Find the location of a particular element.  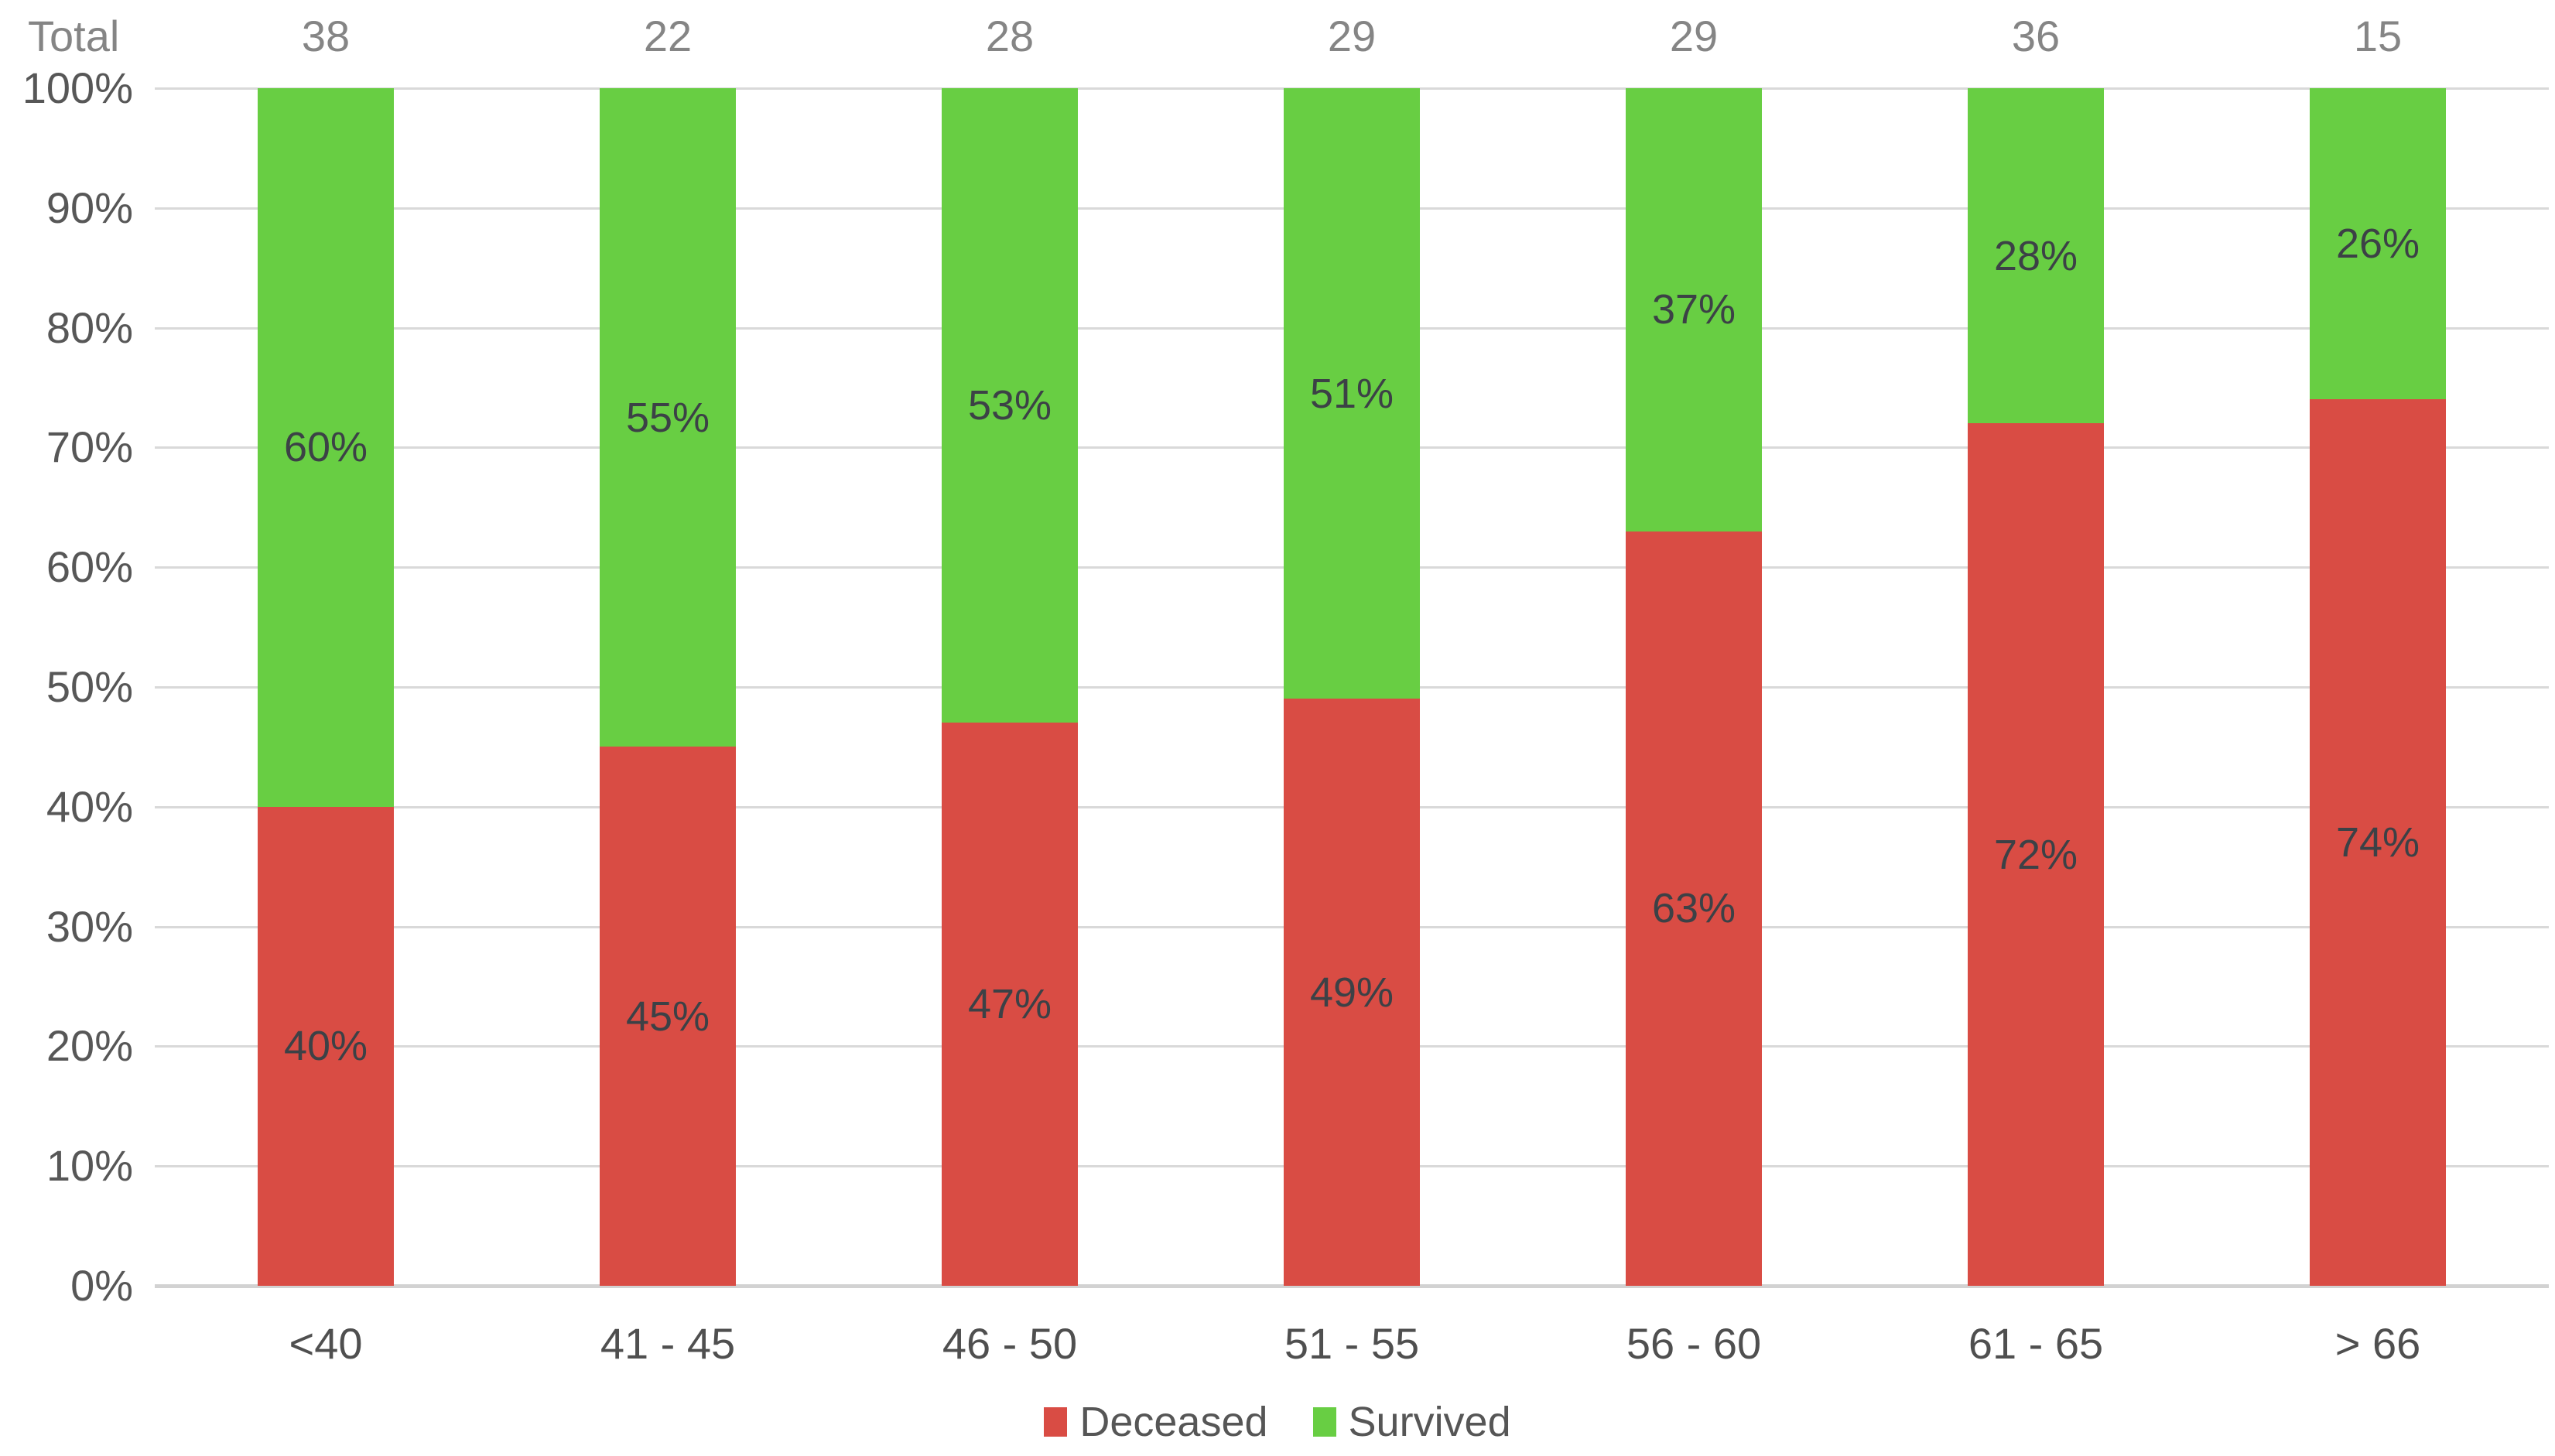

value-label-survived: 28% is located at coordinates (2036, 256).